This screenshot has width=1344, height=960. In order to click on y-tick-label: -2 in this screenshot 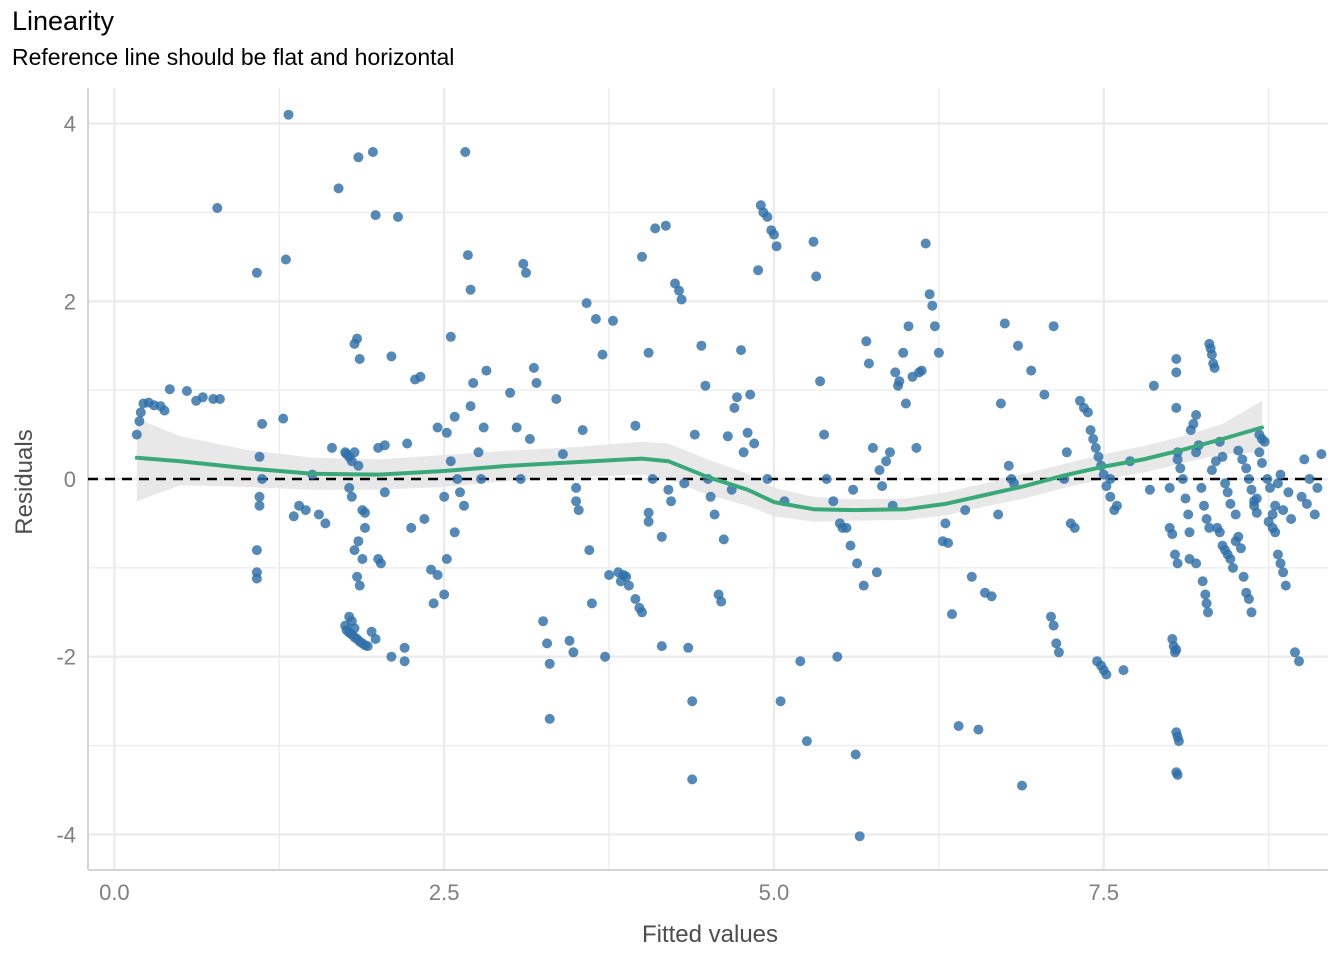, I will do `click(66, 657)`.